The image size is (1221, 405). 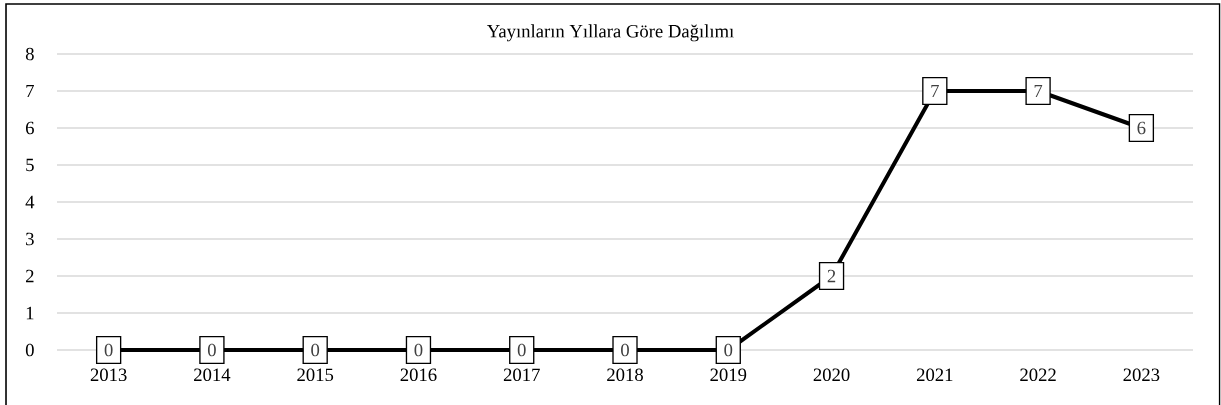 I want to click on x-tick-label: 2021, so click(x=934, y=375).